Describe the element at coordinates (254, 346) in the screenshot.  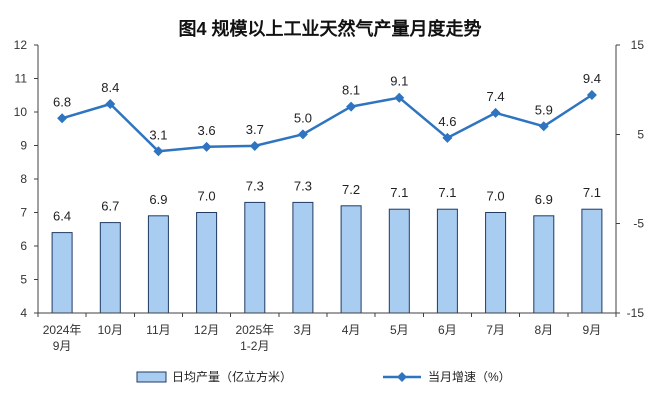
I see `x-tick-label-line: 1-2月` at that location.